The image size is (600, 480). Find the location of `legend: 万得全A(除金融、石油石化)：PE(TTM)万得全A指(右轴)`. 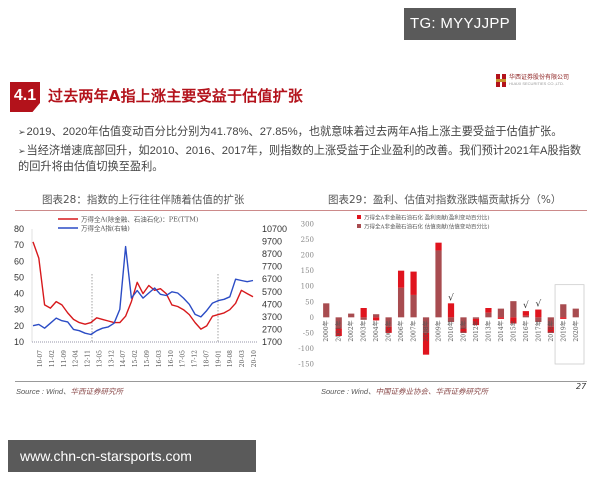

legend: 万得全A(除金融、石油石化)：PE(TTM)万得全A指(右轴) is located at coordinates (128, 224).